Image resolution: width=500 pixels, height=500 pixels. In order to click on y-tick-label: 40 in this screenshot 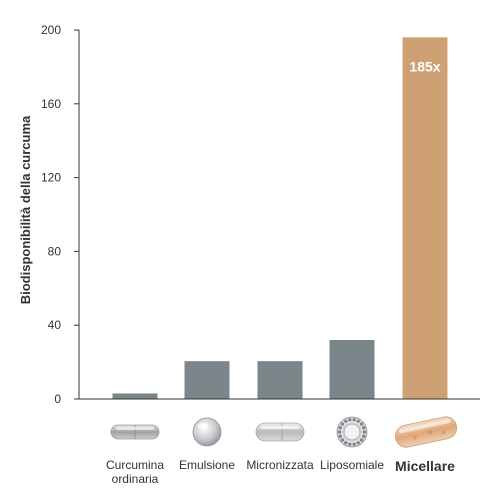, I will do `click(55, 325)`.